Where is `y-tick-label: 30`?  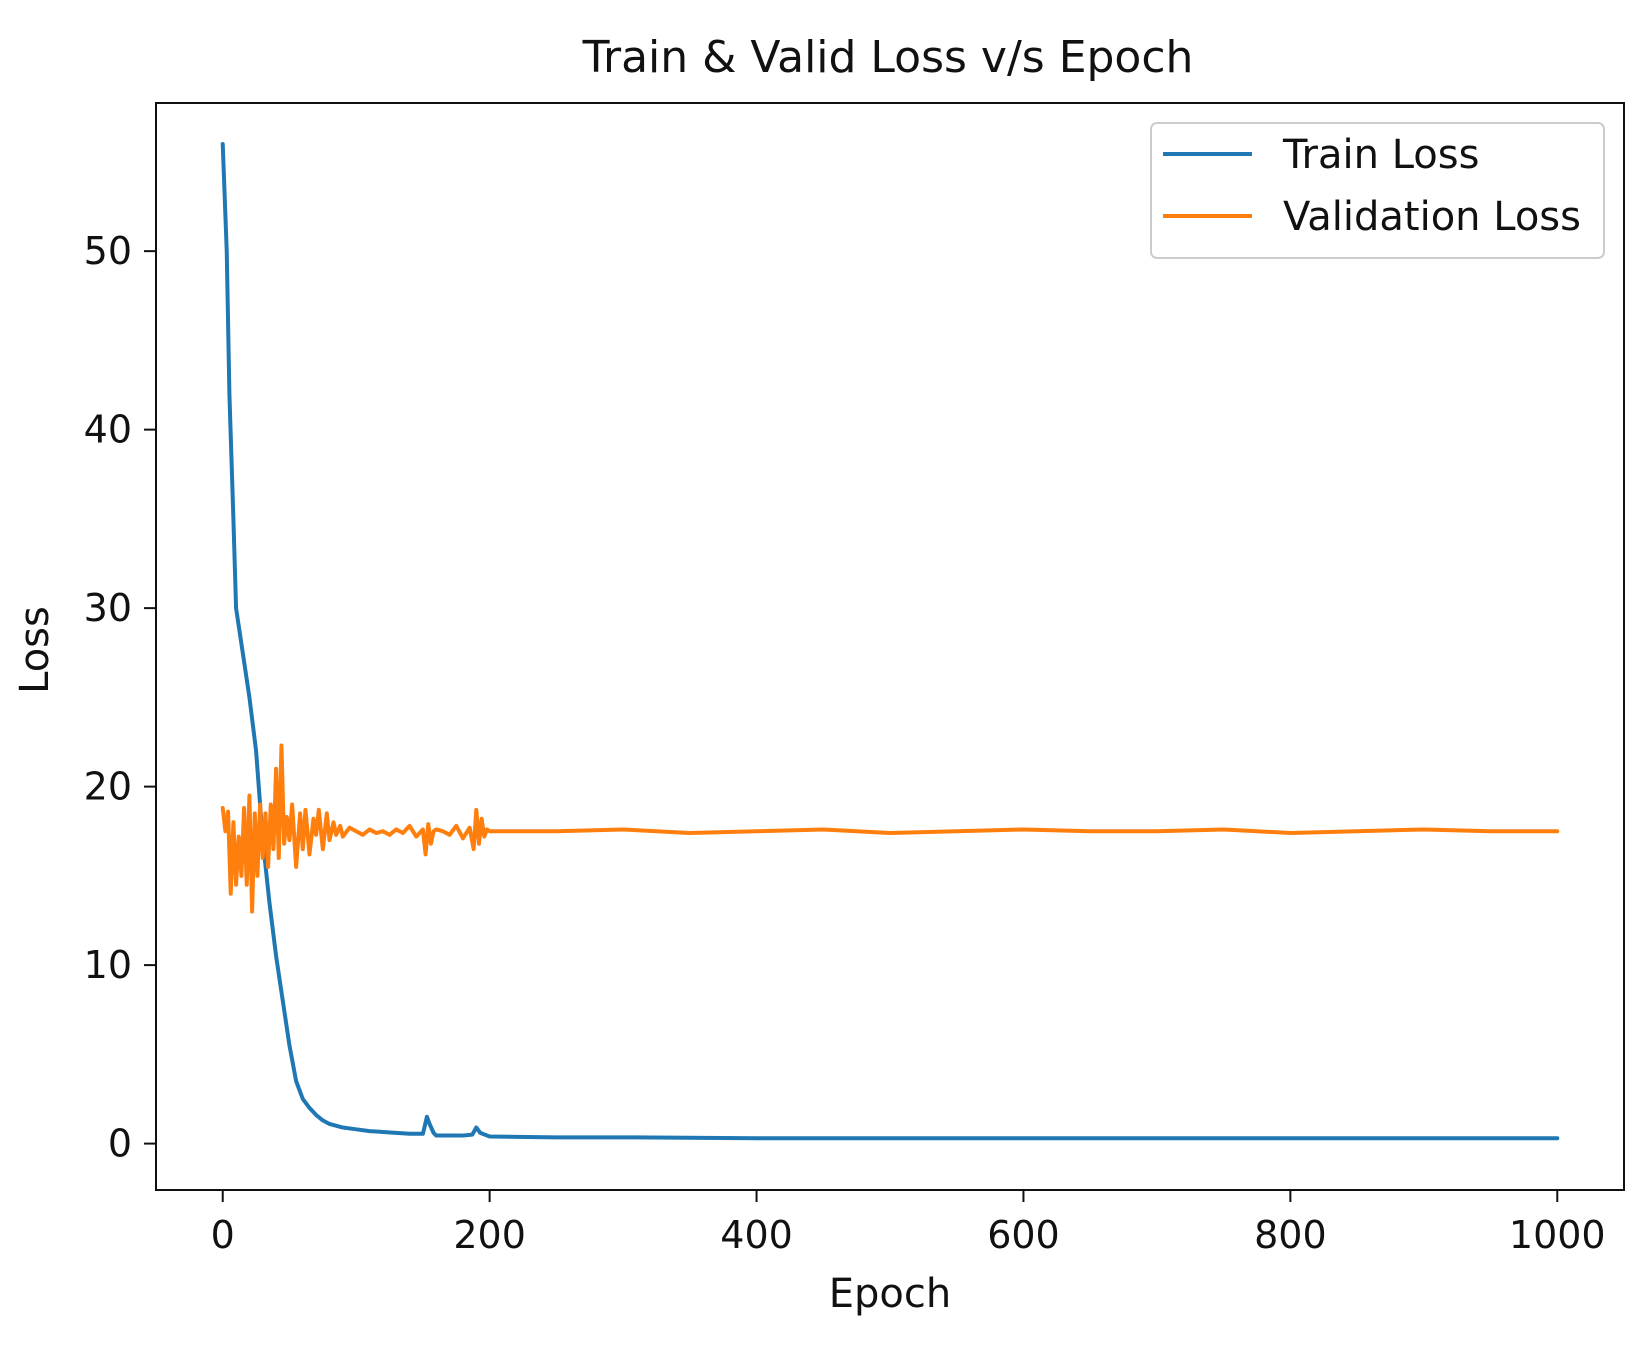
y-tick-label: 30 is located at coordinates (108, 608).